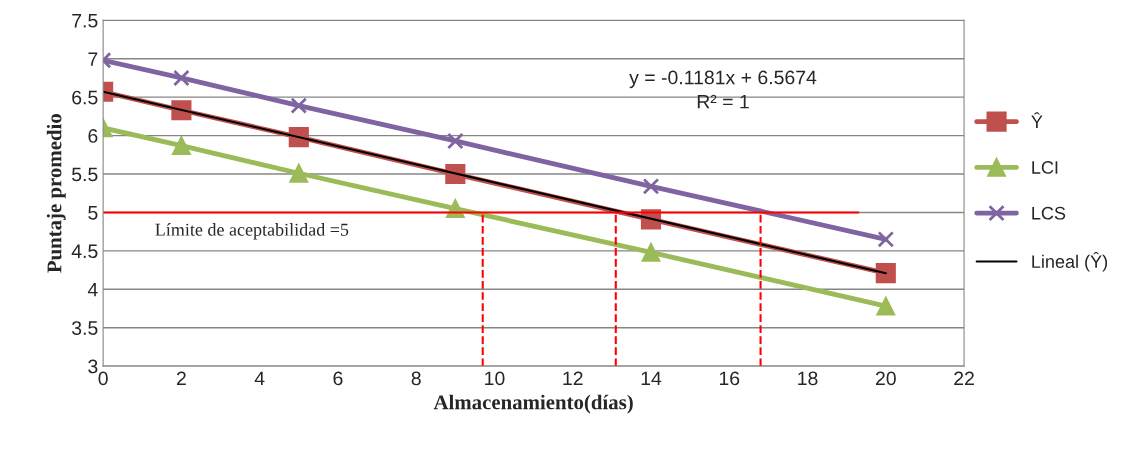  Describe the element at coordinates (338, 378) in the screenshot. I see `x-tick-label: 6` at that location.